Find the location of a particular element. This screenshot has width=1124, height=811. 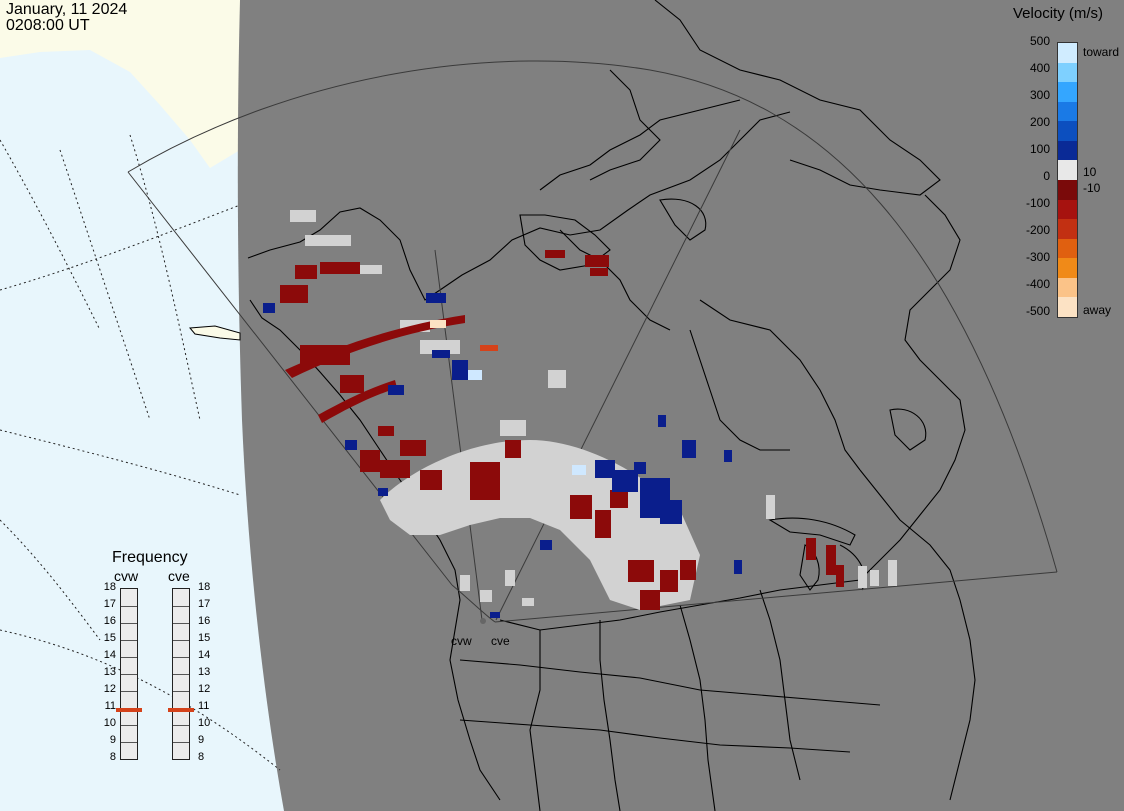

misc-velocity-echoes is located at coordinates (508, 397).